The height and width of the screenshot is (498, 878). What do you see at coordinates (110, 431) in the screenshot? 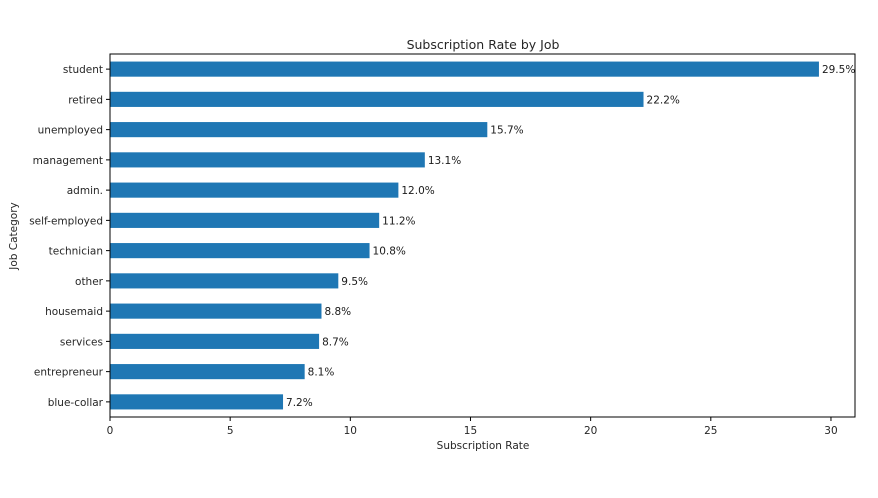
I see `x-tick-label: 0` at bounding box center [110, 431].